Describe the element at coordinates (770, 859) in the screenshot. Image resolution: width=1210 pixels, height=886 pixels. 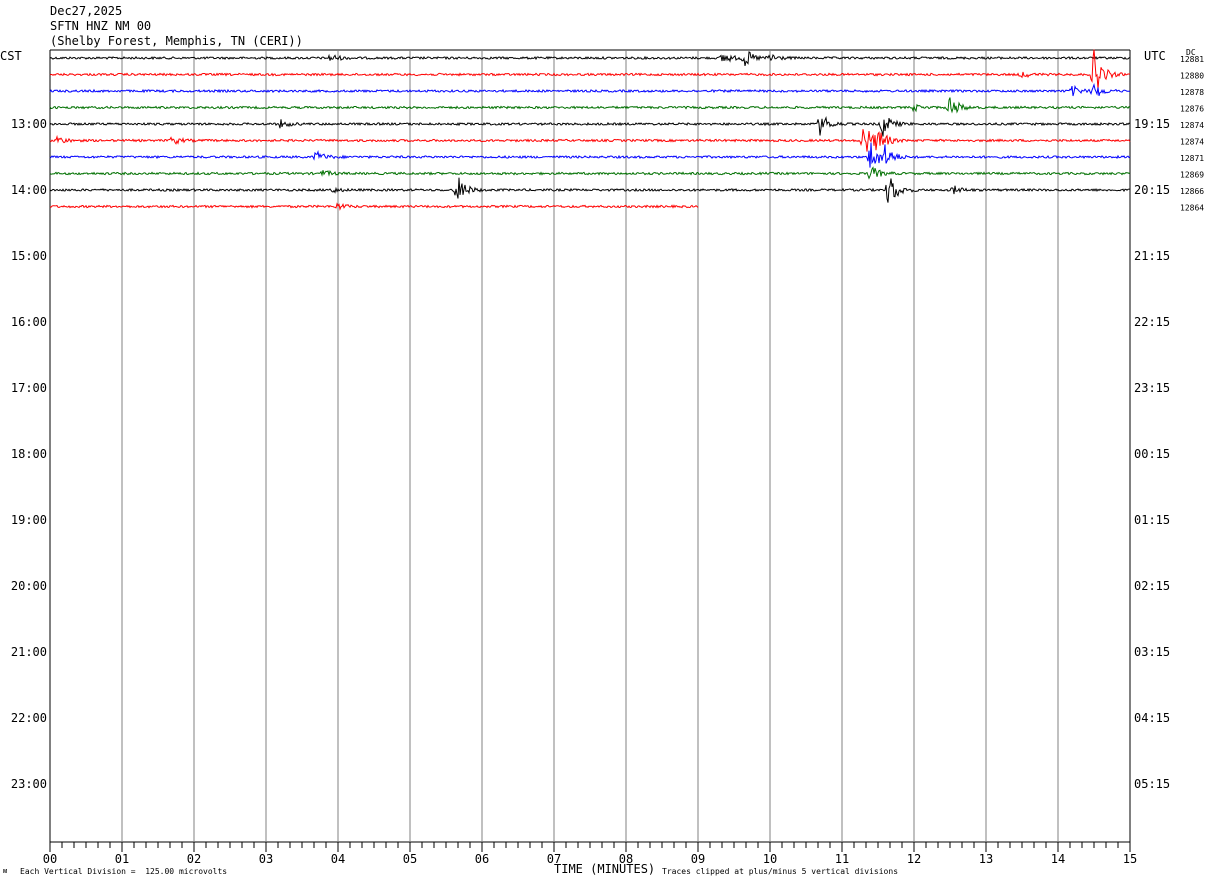
I see `x-tick-label: 10` at that location.